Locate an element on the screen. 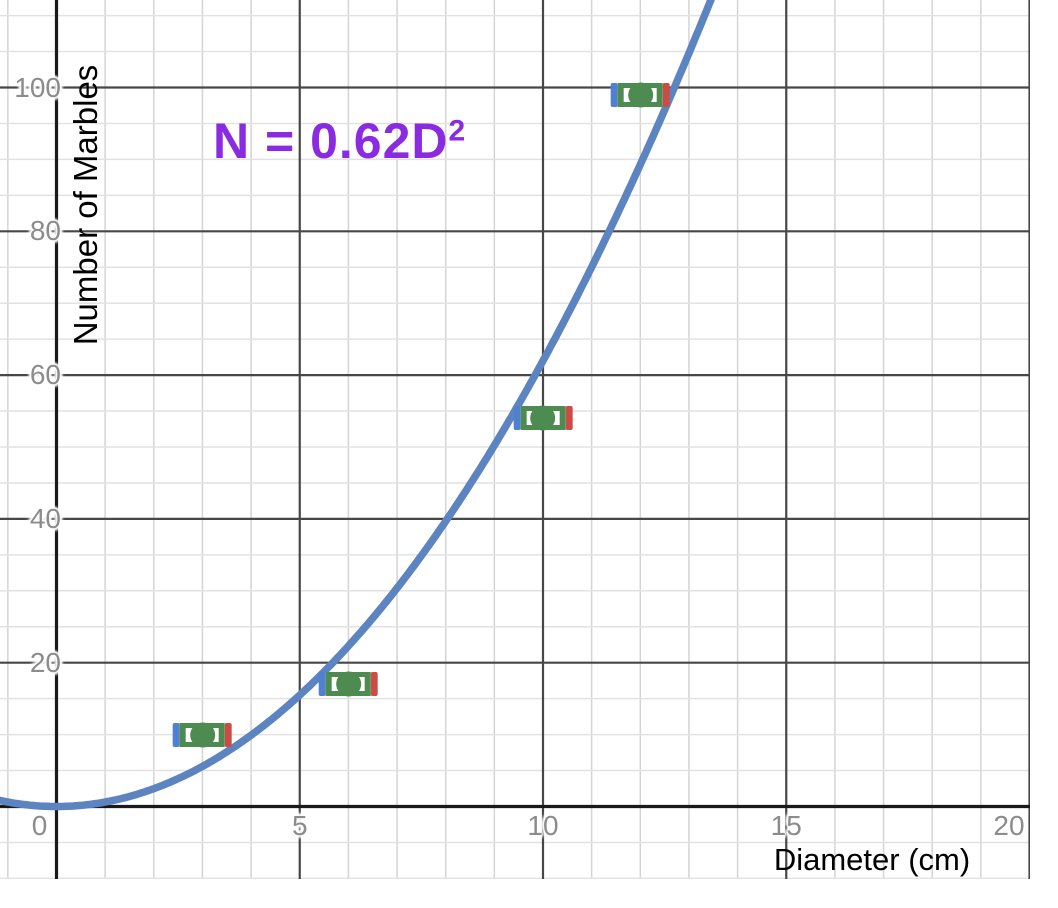  x-tick-label: 0 is located at coordinates (39, 825).